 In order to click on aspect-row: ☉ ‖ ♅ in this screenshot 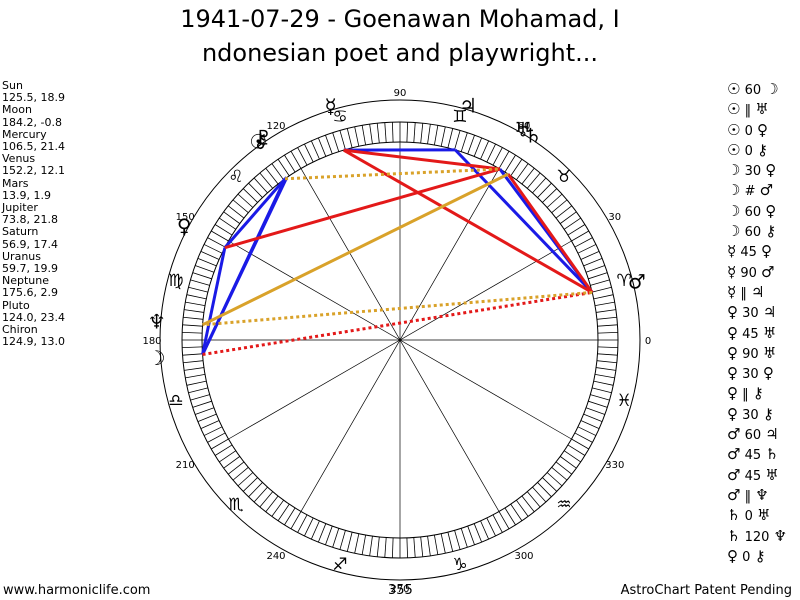, I will do `click(757, 110)`.